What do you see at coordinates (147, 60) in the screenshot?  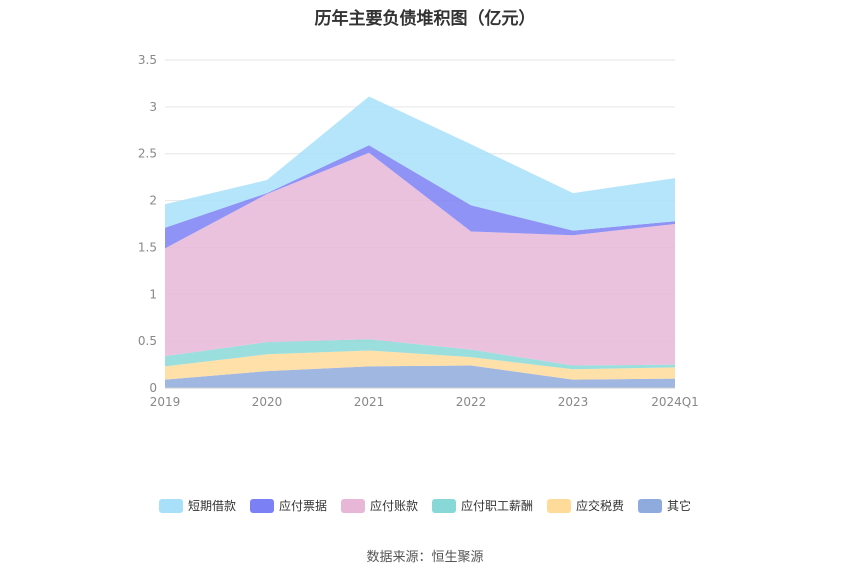 I see `y-tick-label: 3.5` at bounding box center [147, 60].